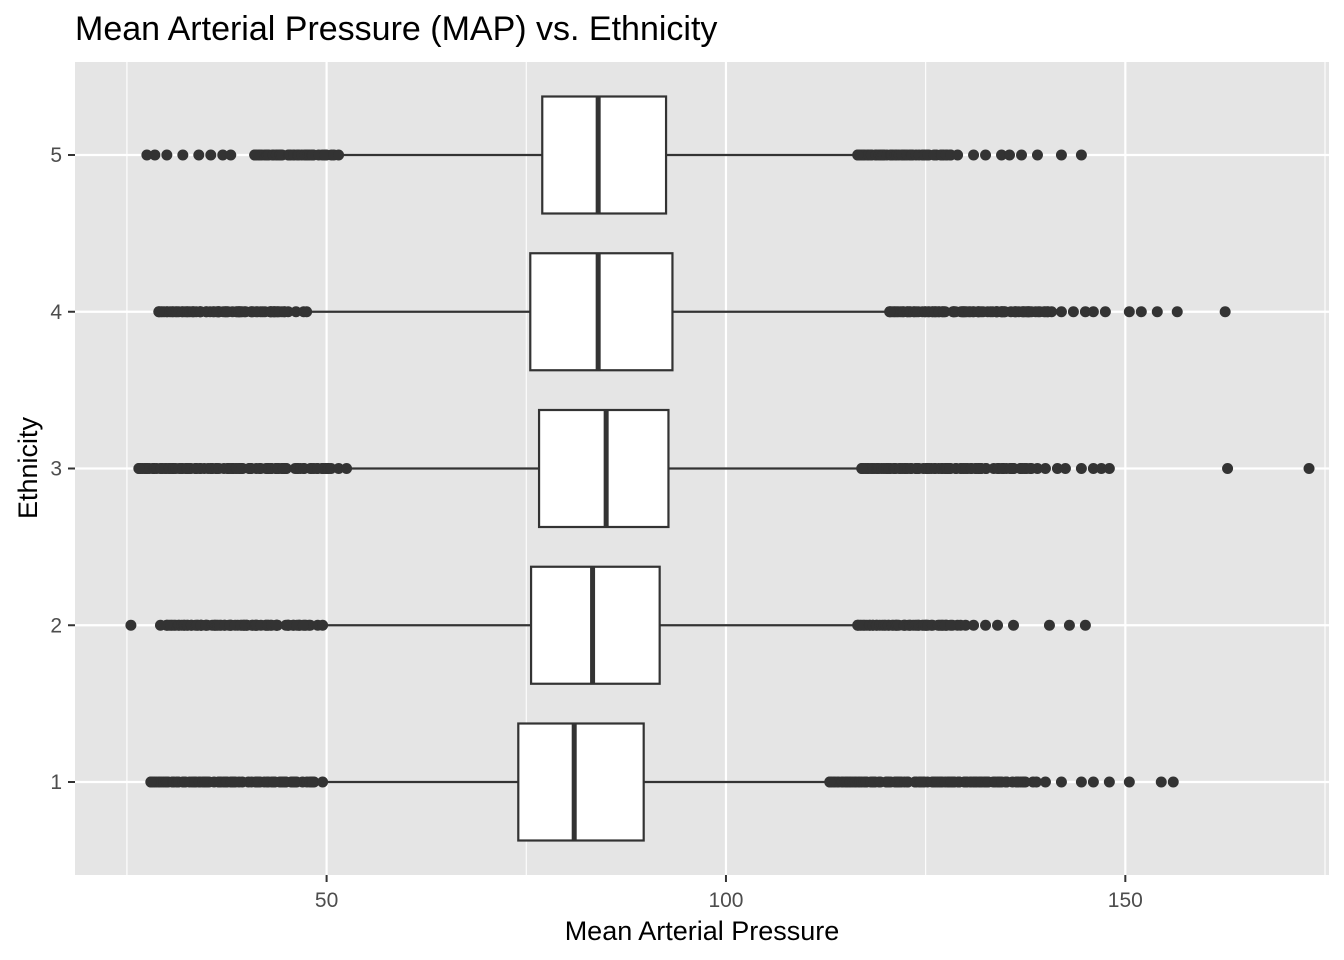 This screenshot has height=960, width=1344. What do you see at coordinates (326, 900) in the screenshot?
I see `x-tick-label: 50` at bounding box center [326, 900].